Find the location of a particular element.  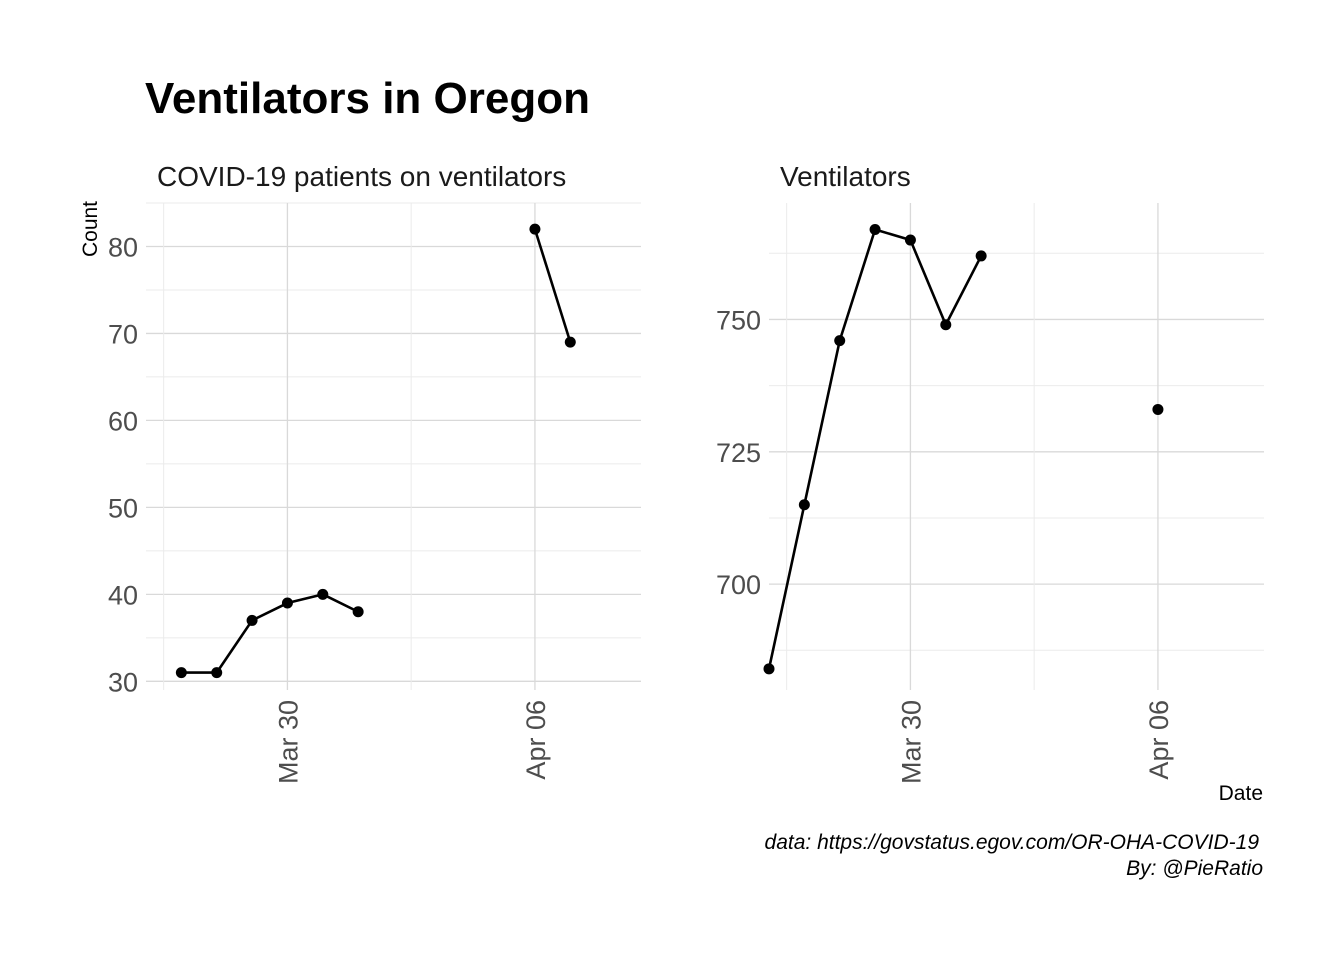

y-tick-label: 725 is located at coordinates (738, 453).